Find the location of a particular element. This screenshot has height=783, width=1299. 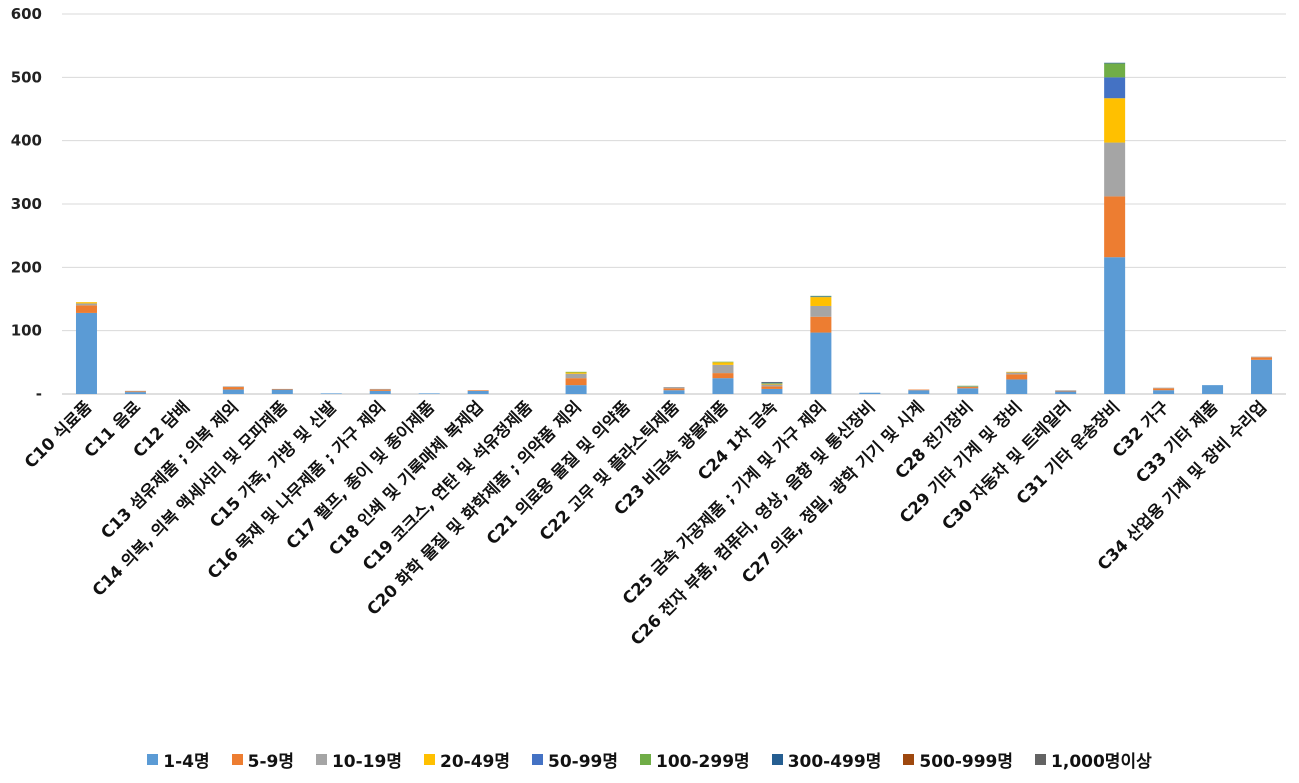

legend-label: 50-99명 is located at coordinates (583, 761).